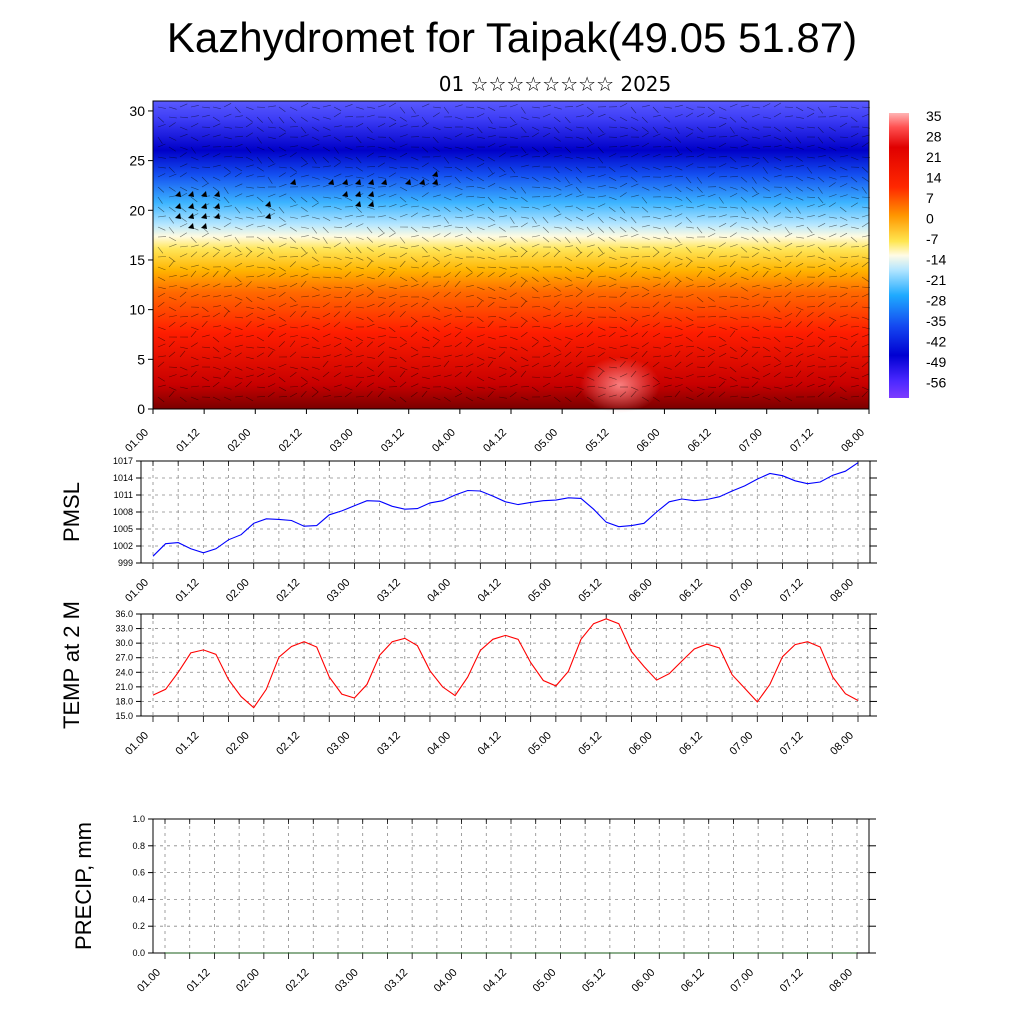  What do you see at coordinates (83, 886) in the screenshot?
I see `panel-ylabel: PRECIP, mm` at bounding box center [83, 886].